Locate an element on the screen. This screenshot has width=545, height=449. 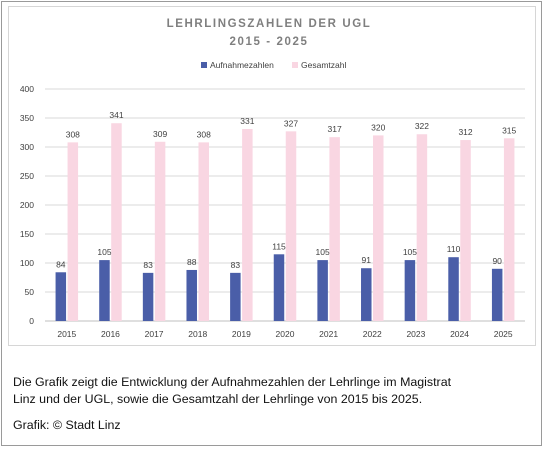
y-tick-label-150: 150 is located at coordinates (27, 234).